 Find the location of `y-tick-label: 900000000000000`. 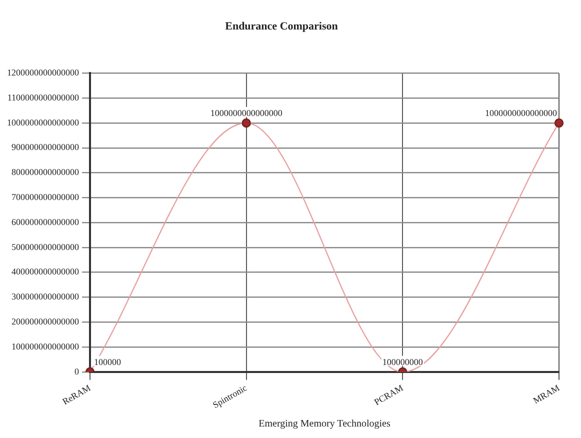

y-tick-label: 900000000000000 is located at coordinates (46, 147).